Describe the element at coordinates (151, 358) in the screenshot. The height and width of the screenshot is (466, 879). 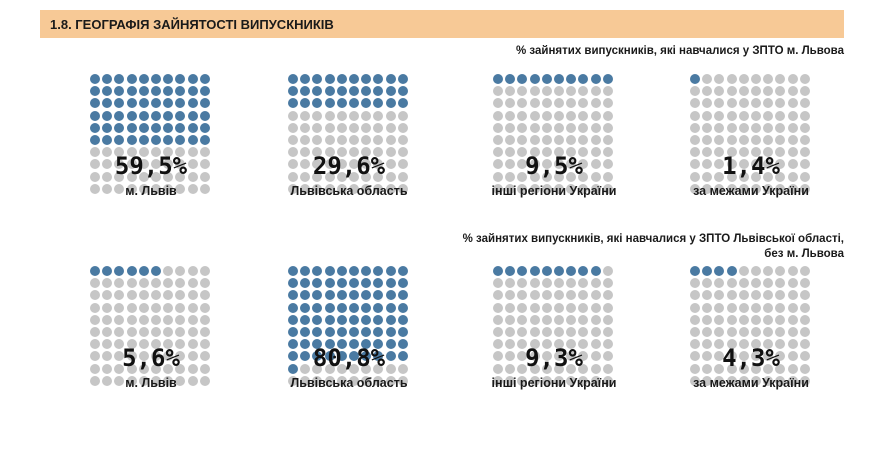
I see `percent-lviv-city: 5,6%` at that location.